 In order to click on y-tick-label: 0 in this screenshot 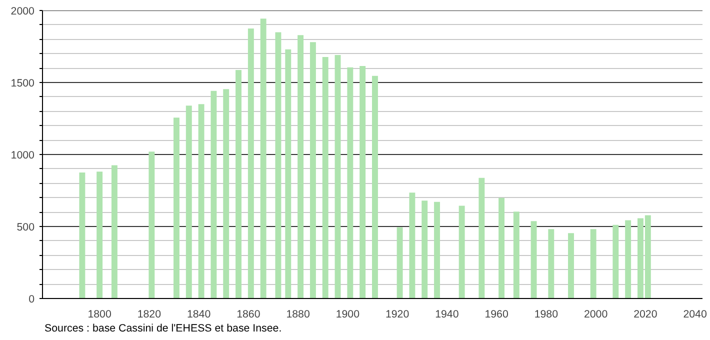, I will do `click(31, 300)`.